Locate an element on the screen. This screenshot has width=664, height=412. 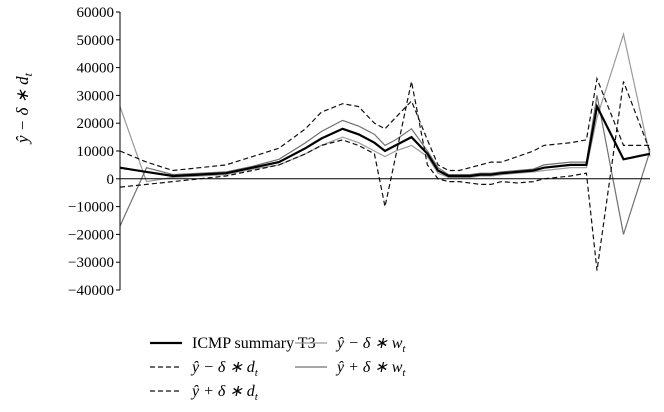
y-axis-label-base: ŷ − δ ∗ d is located at coordinates (22, 110).